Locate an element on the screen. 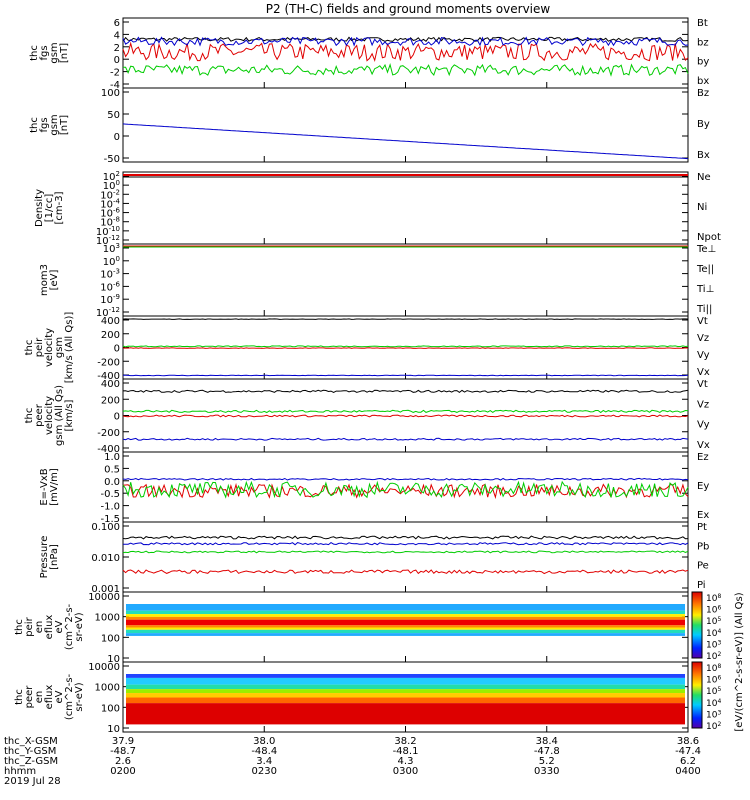 The width and height of the screenshot is (750, 800). legend-entry: bz is located at coordinates (703, 42).